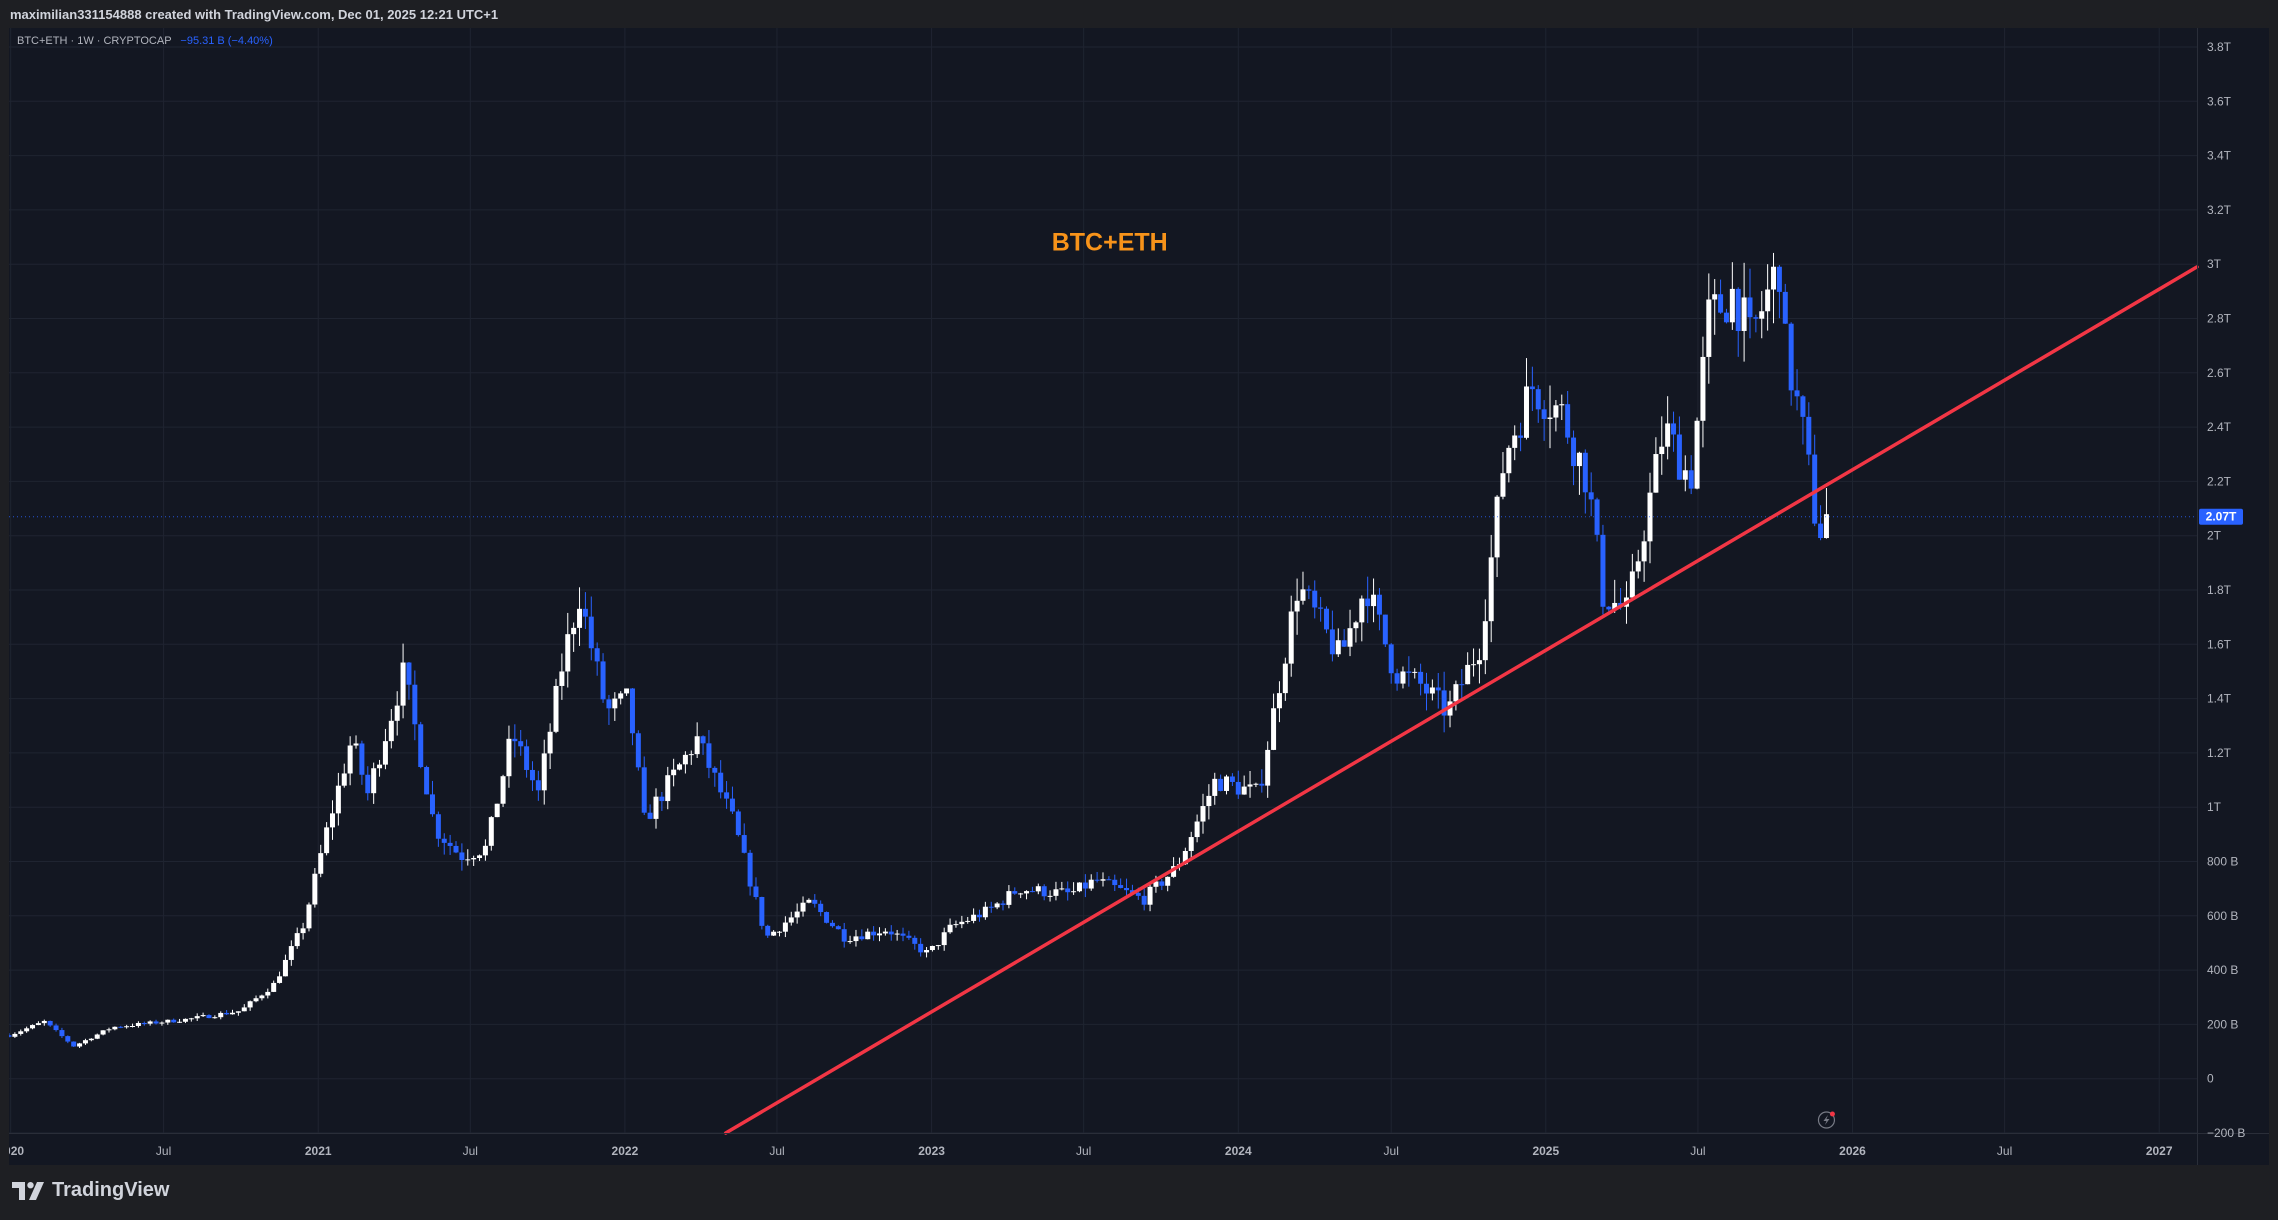 The image size is (2278, 1220). I want to click on y-tick-label: 3T, so click(2214, 264).